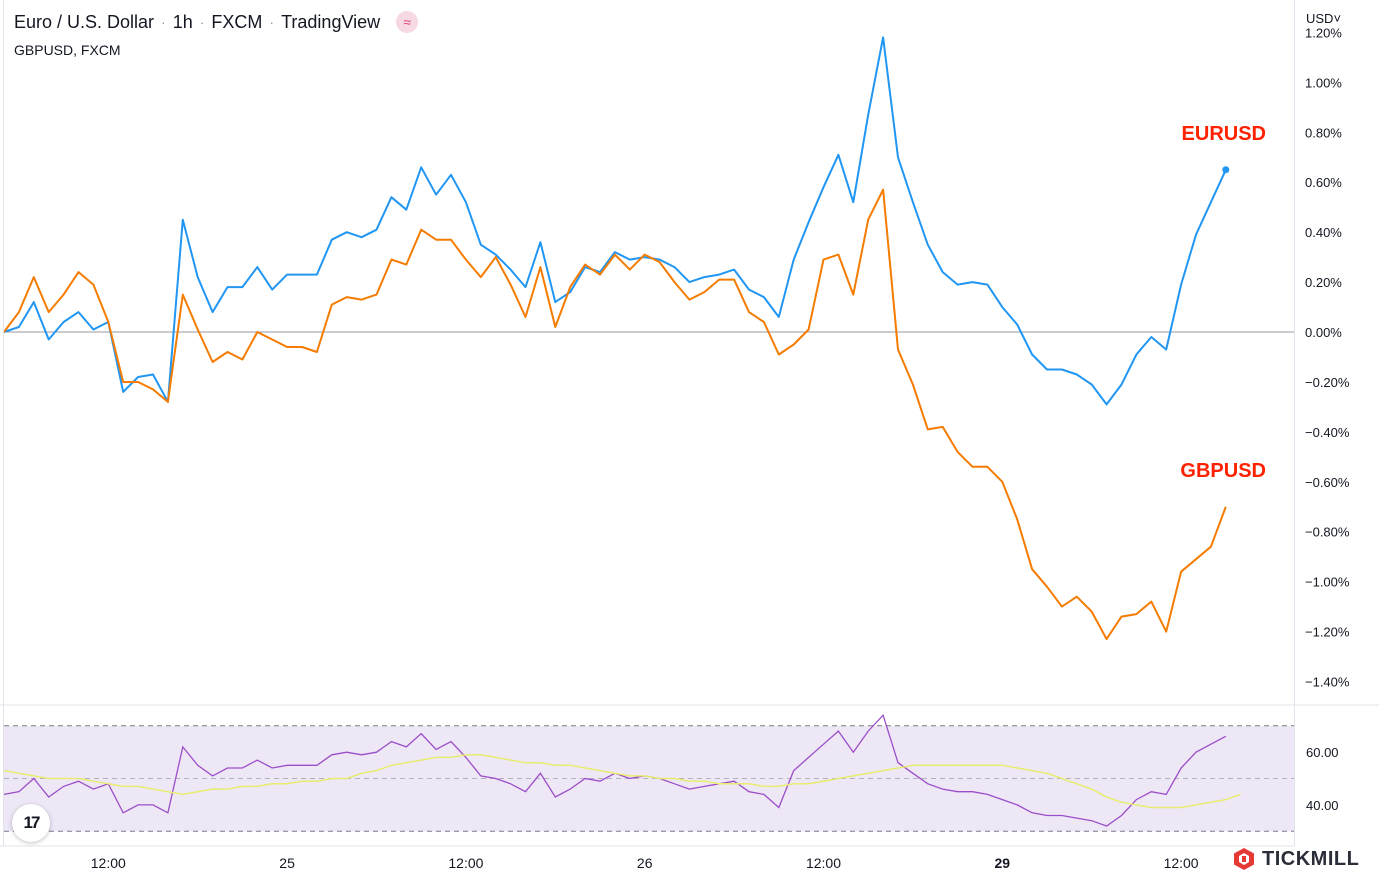  I want to click on platform-label: TradingView, so click(331, 21).